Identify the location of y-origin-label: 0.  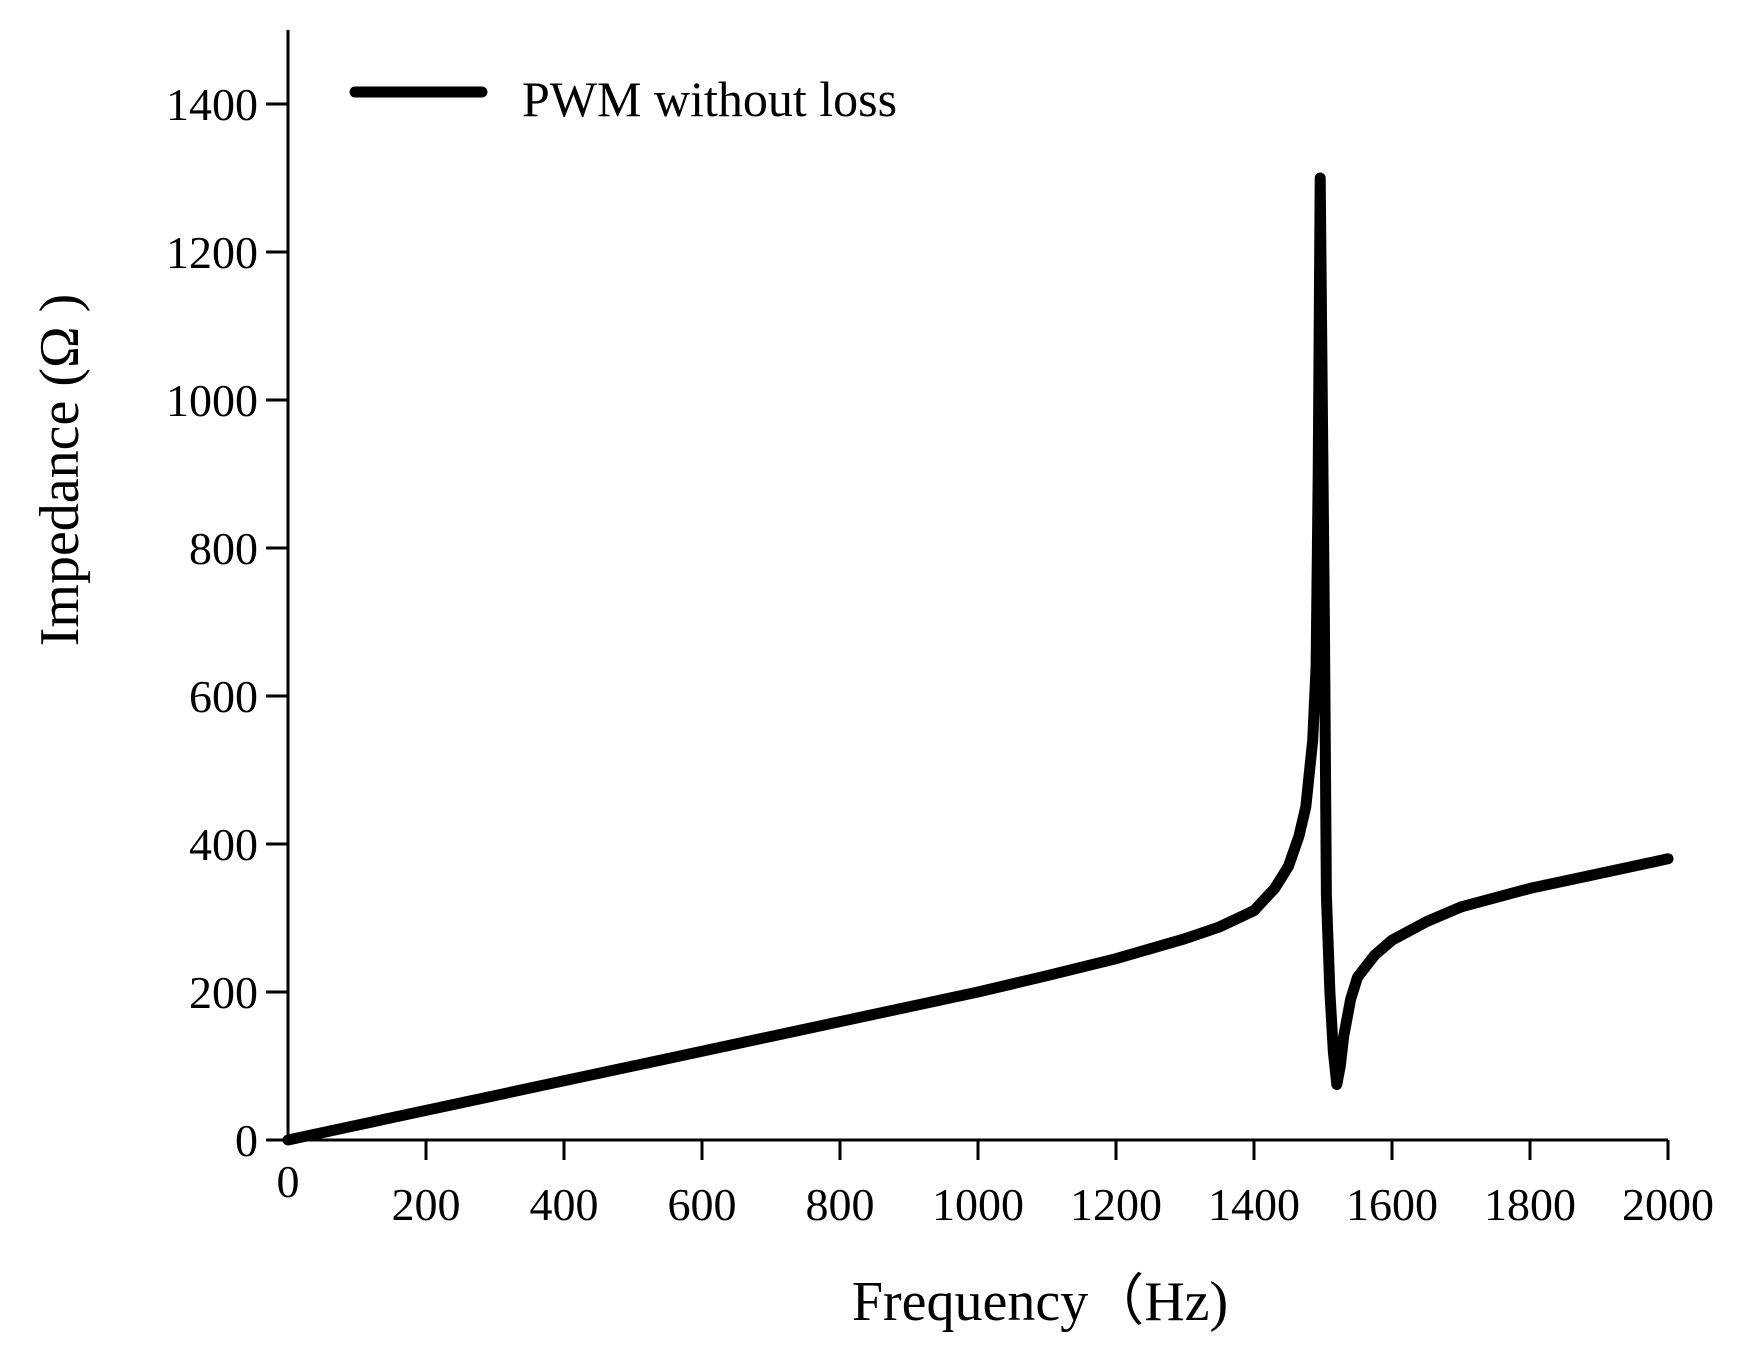
(246, 1140).